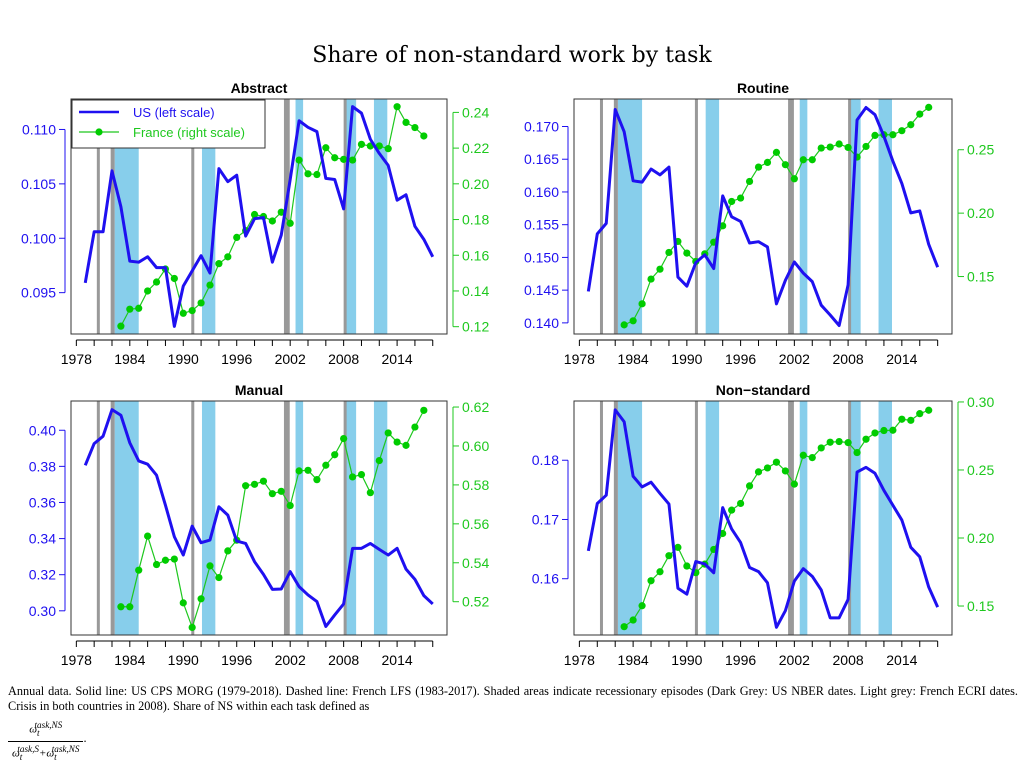 The width and height of the screenshot is (1024, 770). What do you see at coordinates (38, 238) in the screenshot?
I see `left-tick-label: 0.100` at bounding box center [38, 238].